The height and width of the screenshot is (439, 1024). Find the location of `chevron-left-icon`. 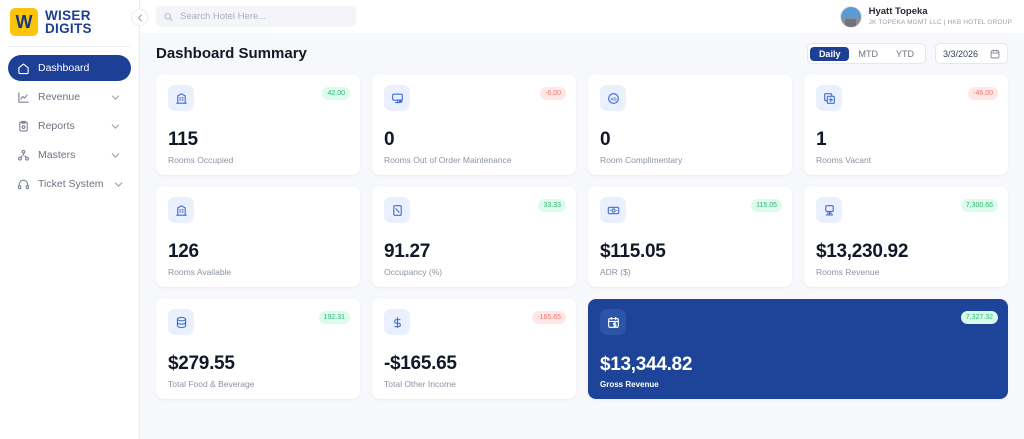

chevron-left-icon is located at coordinates (139, 17).